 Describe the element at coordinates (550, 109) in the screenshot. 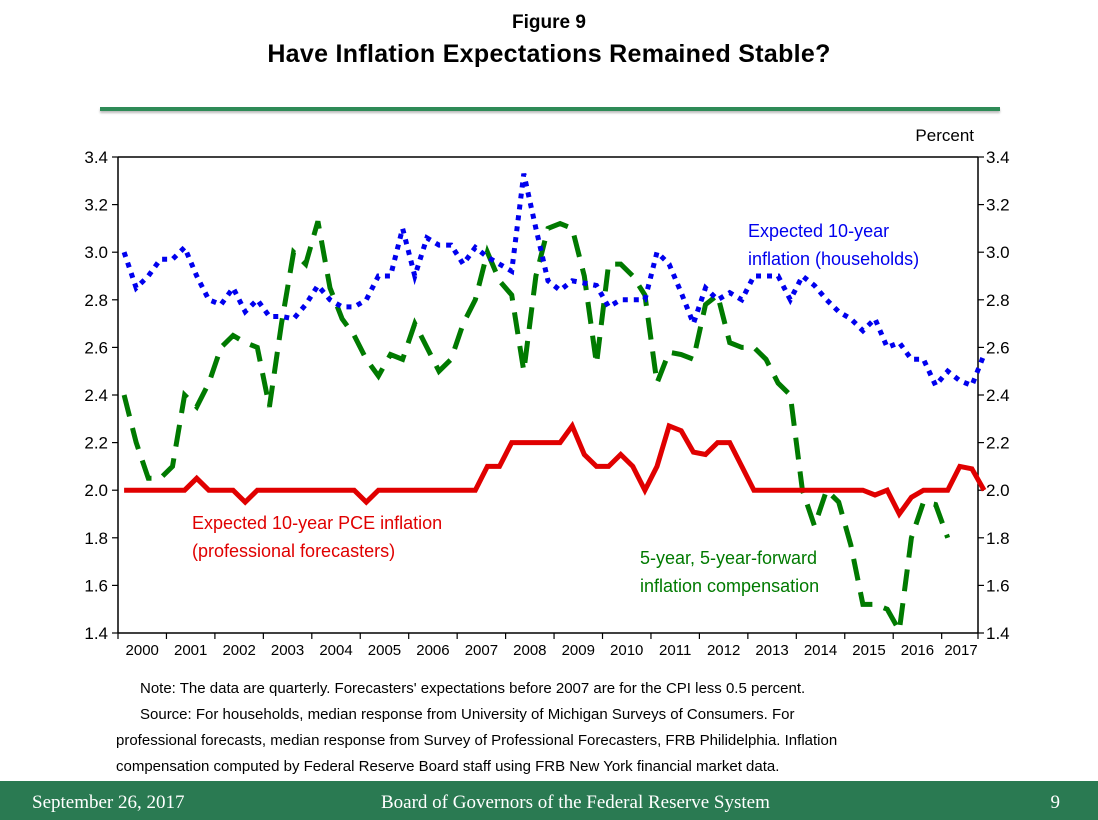

I see `title-divider` at that location.